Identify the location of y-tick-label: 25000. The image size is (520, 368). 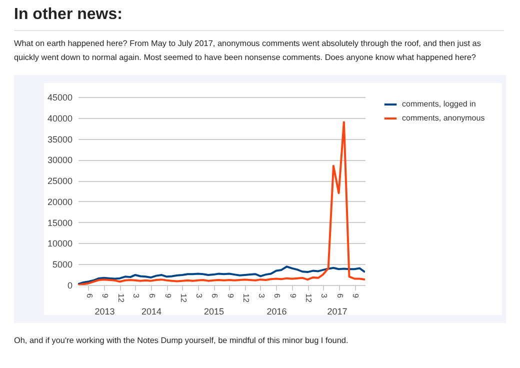
(59, 181).